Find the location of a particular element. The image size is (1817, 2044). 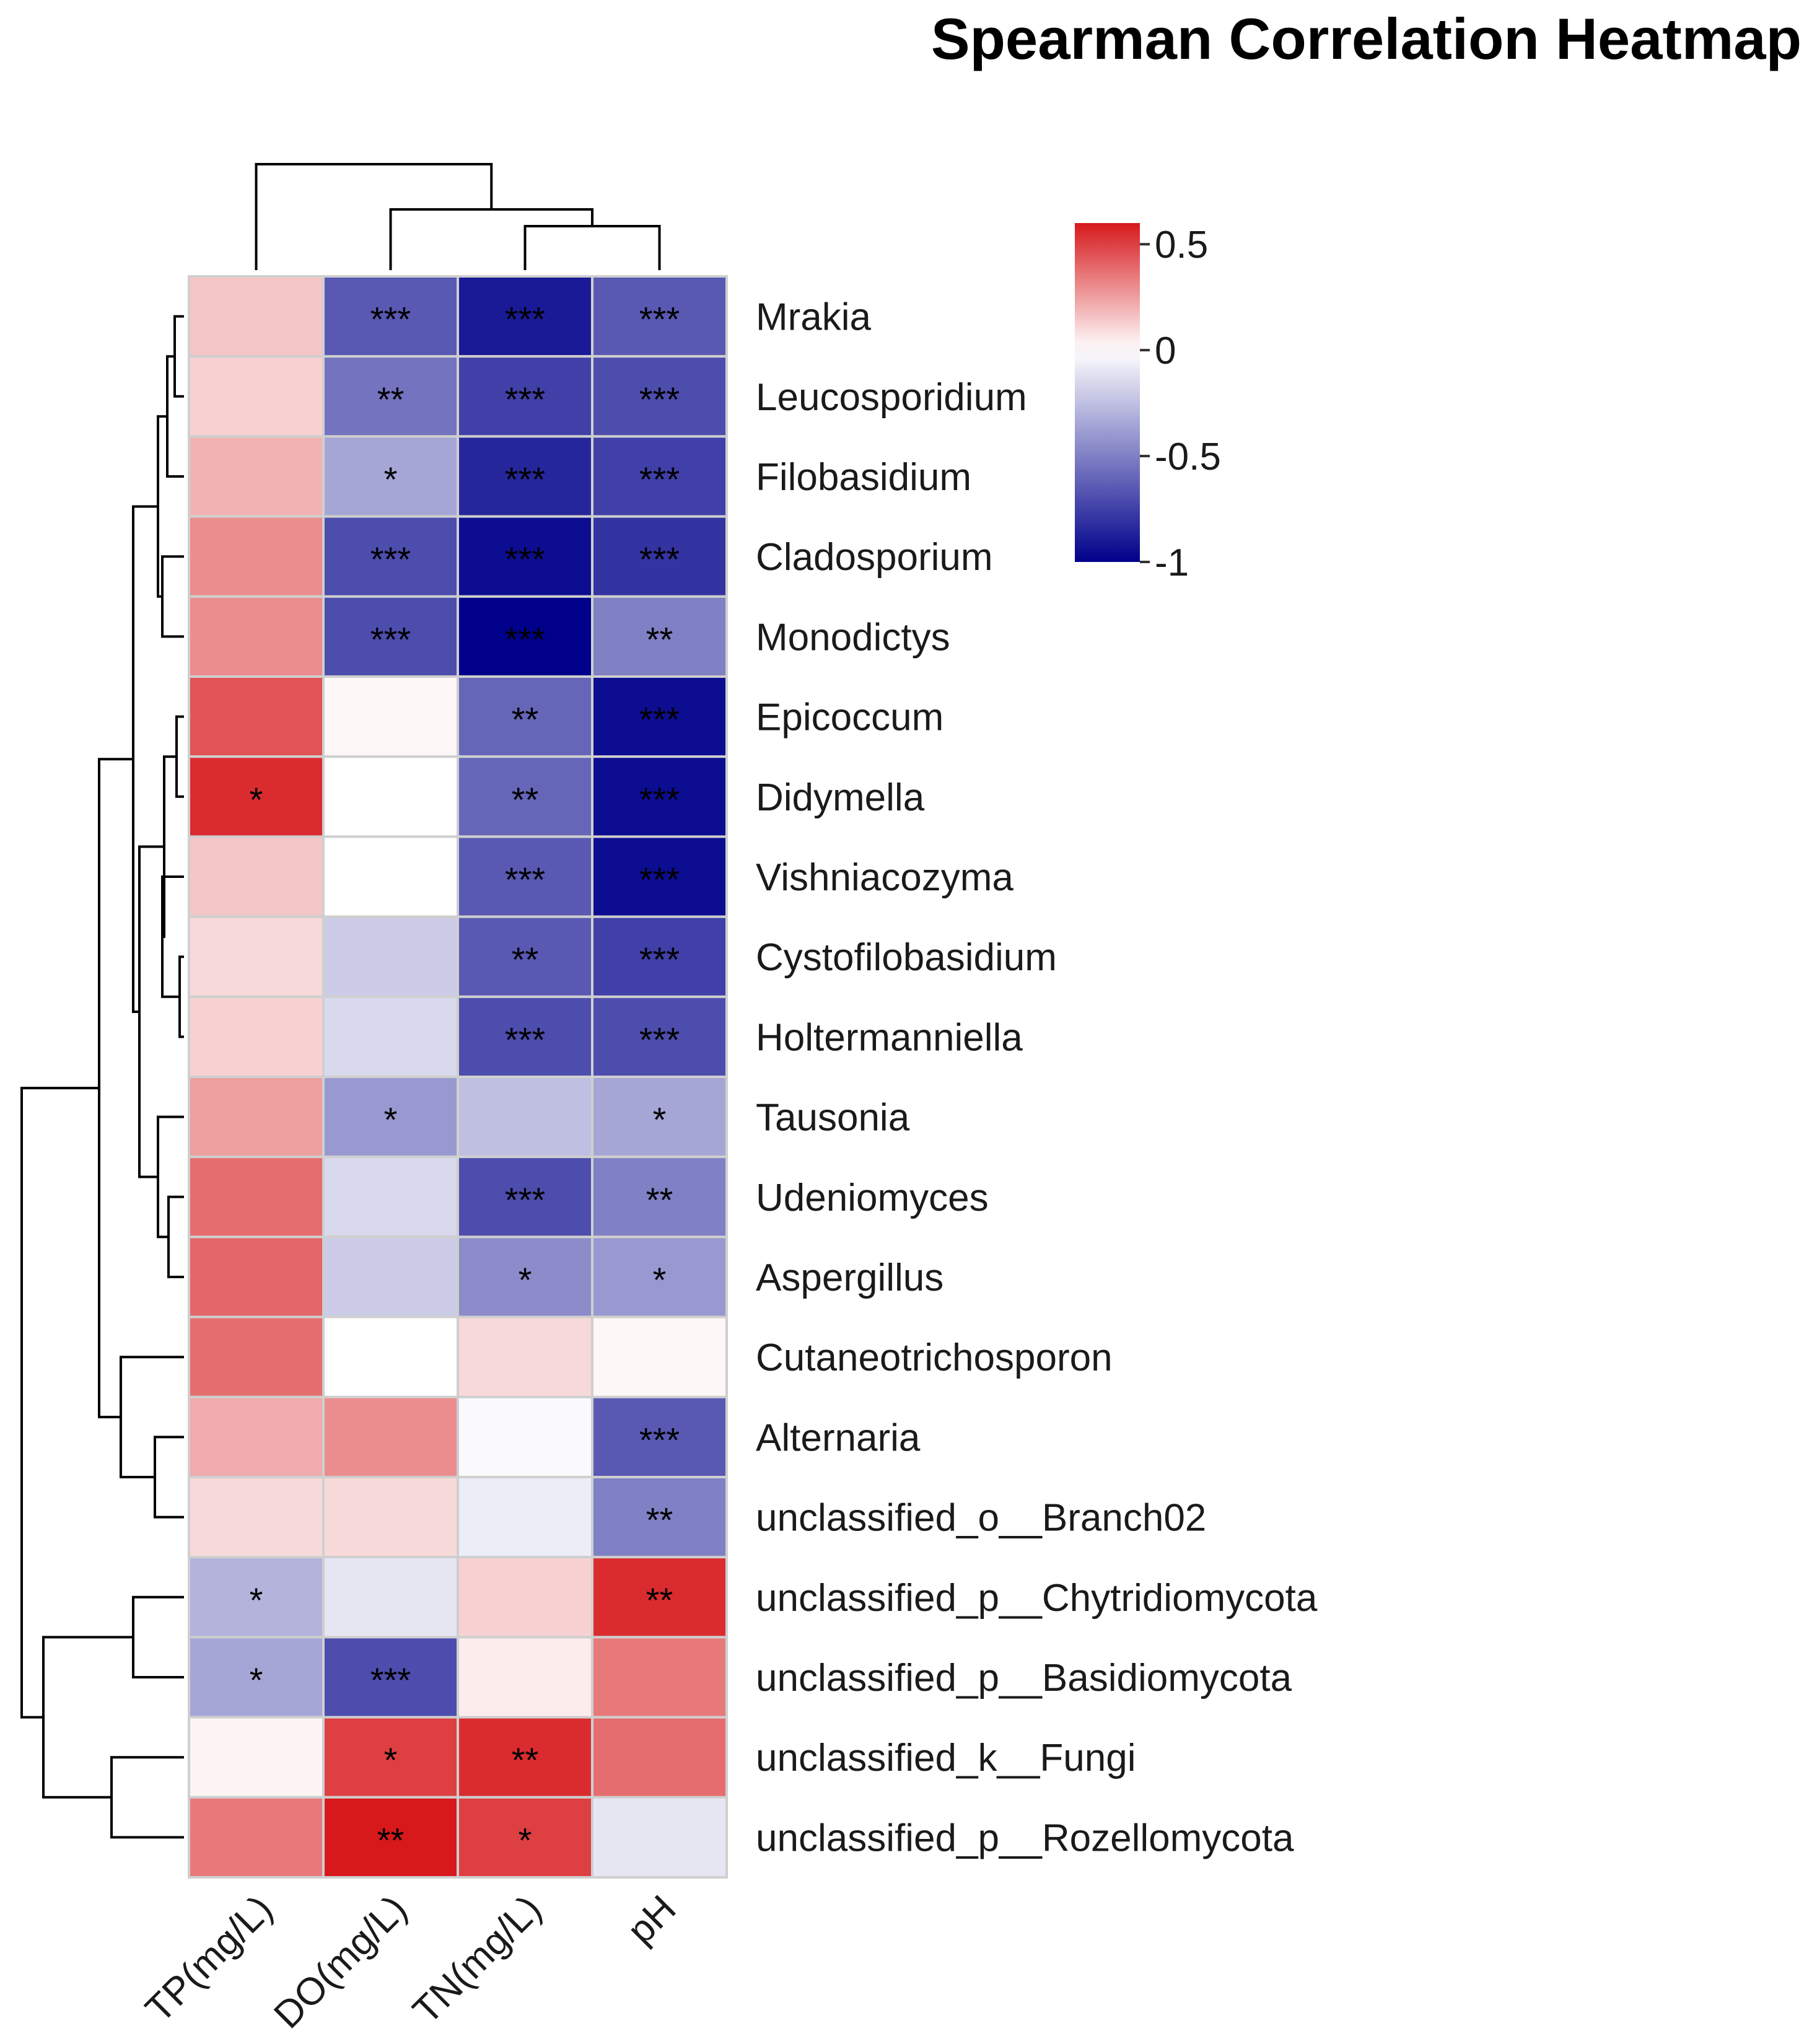

legend-tick-label: -1 is located at coordinates (1172, 563).